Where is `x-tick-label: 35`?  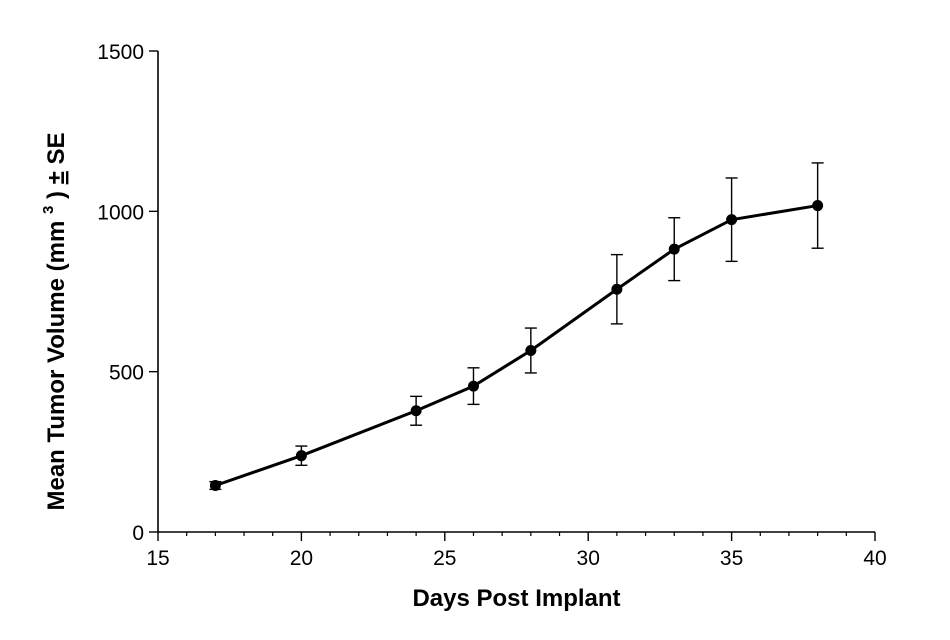 x-tick-label: 35 is located at coordinates (731, 558).